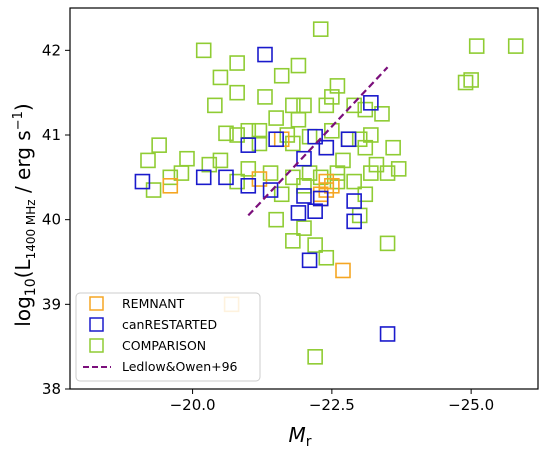 The width and height of the screenshot is (550, 450). What do you see at coordinates (296, 435) in the screenshot?
I see `x-axis-label-main: M` at bounding box center [296, 435].